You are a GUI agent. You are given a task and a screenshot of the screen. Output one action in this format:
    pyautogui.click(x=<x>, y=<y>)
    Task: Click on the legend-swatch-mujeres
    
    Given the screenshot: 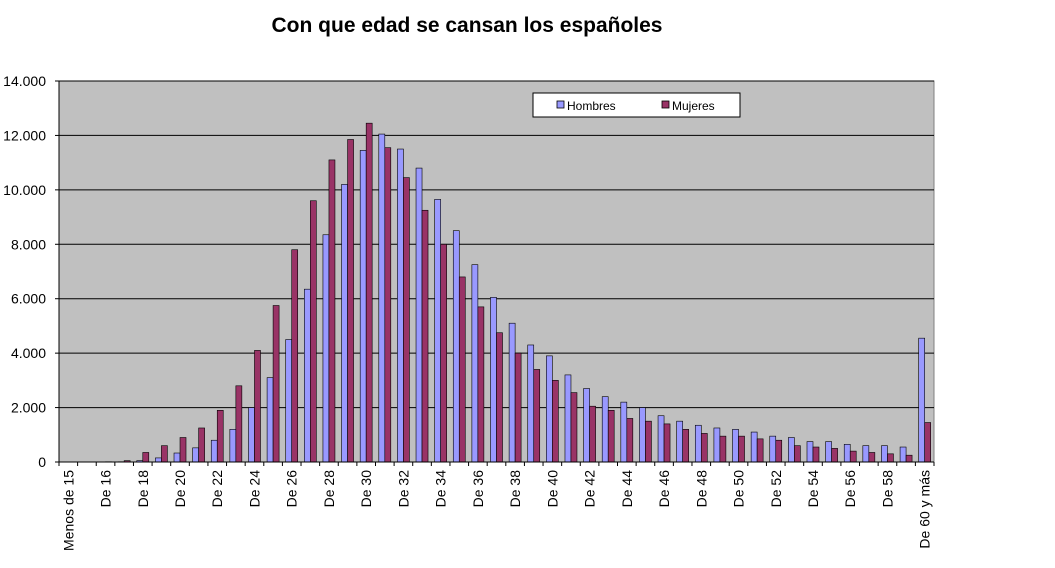 What is the action you would take?
    pyautogui.click(x=665, y=104)
    